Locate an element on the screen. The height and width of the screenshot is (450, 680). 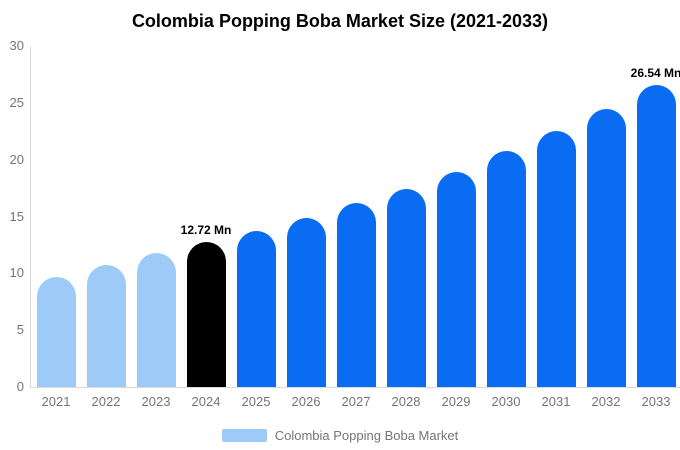
y-axis-tick-label: 15 is located at coordinates (16, 216).